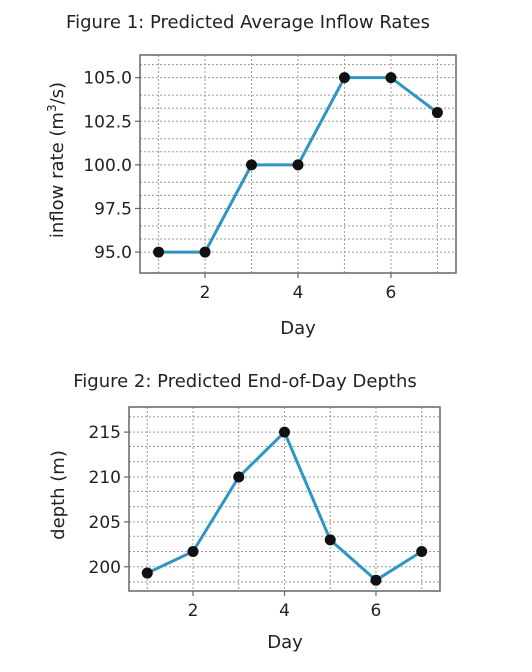 The width and height of the screenshot is (532, 672). Describe the element at coordinates (105, 523) in the screenshot. I see `figure-2-y-tick-label-1: 205` at that location.